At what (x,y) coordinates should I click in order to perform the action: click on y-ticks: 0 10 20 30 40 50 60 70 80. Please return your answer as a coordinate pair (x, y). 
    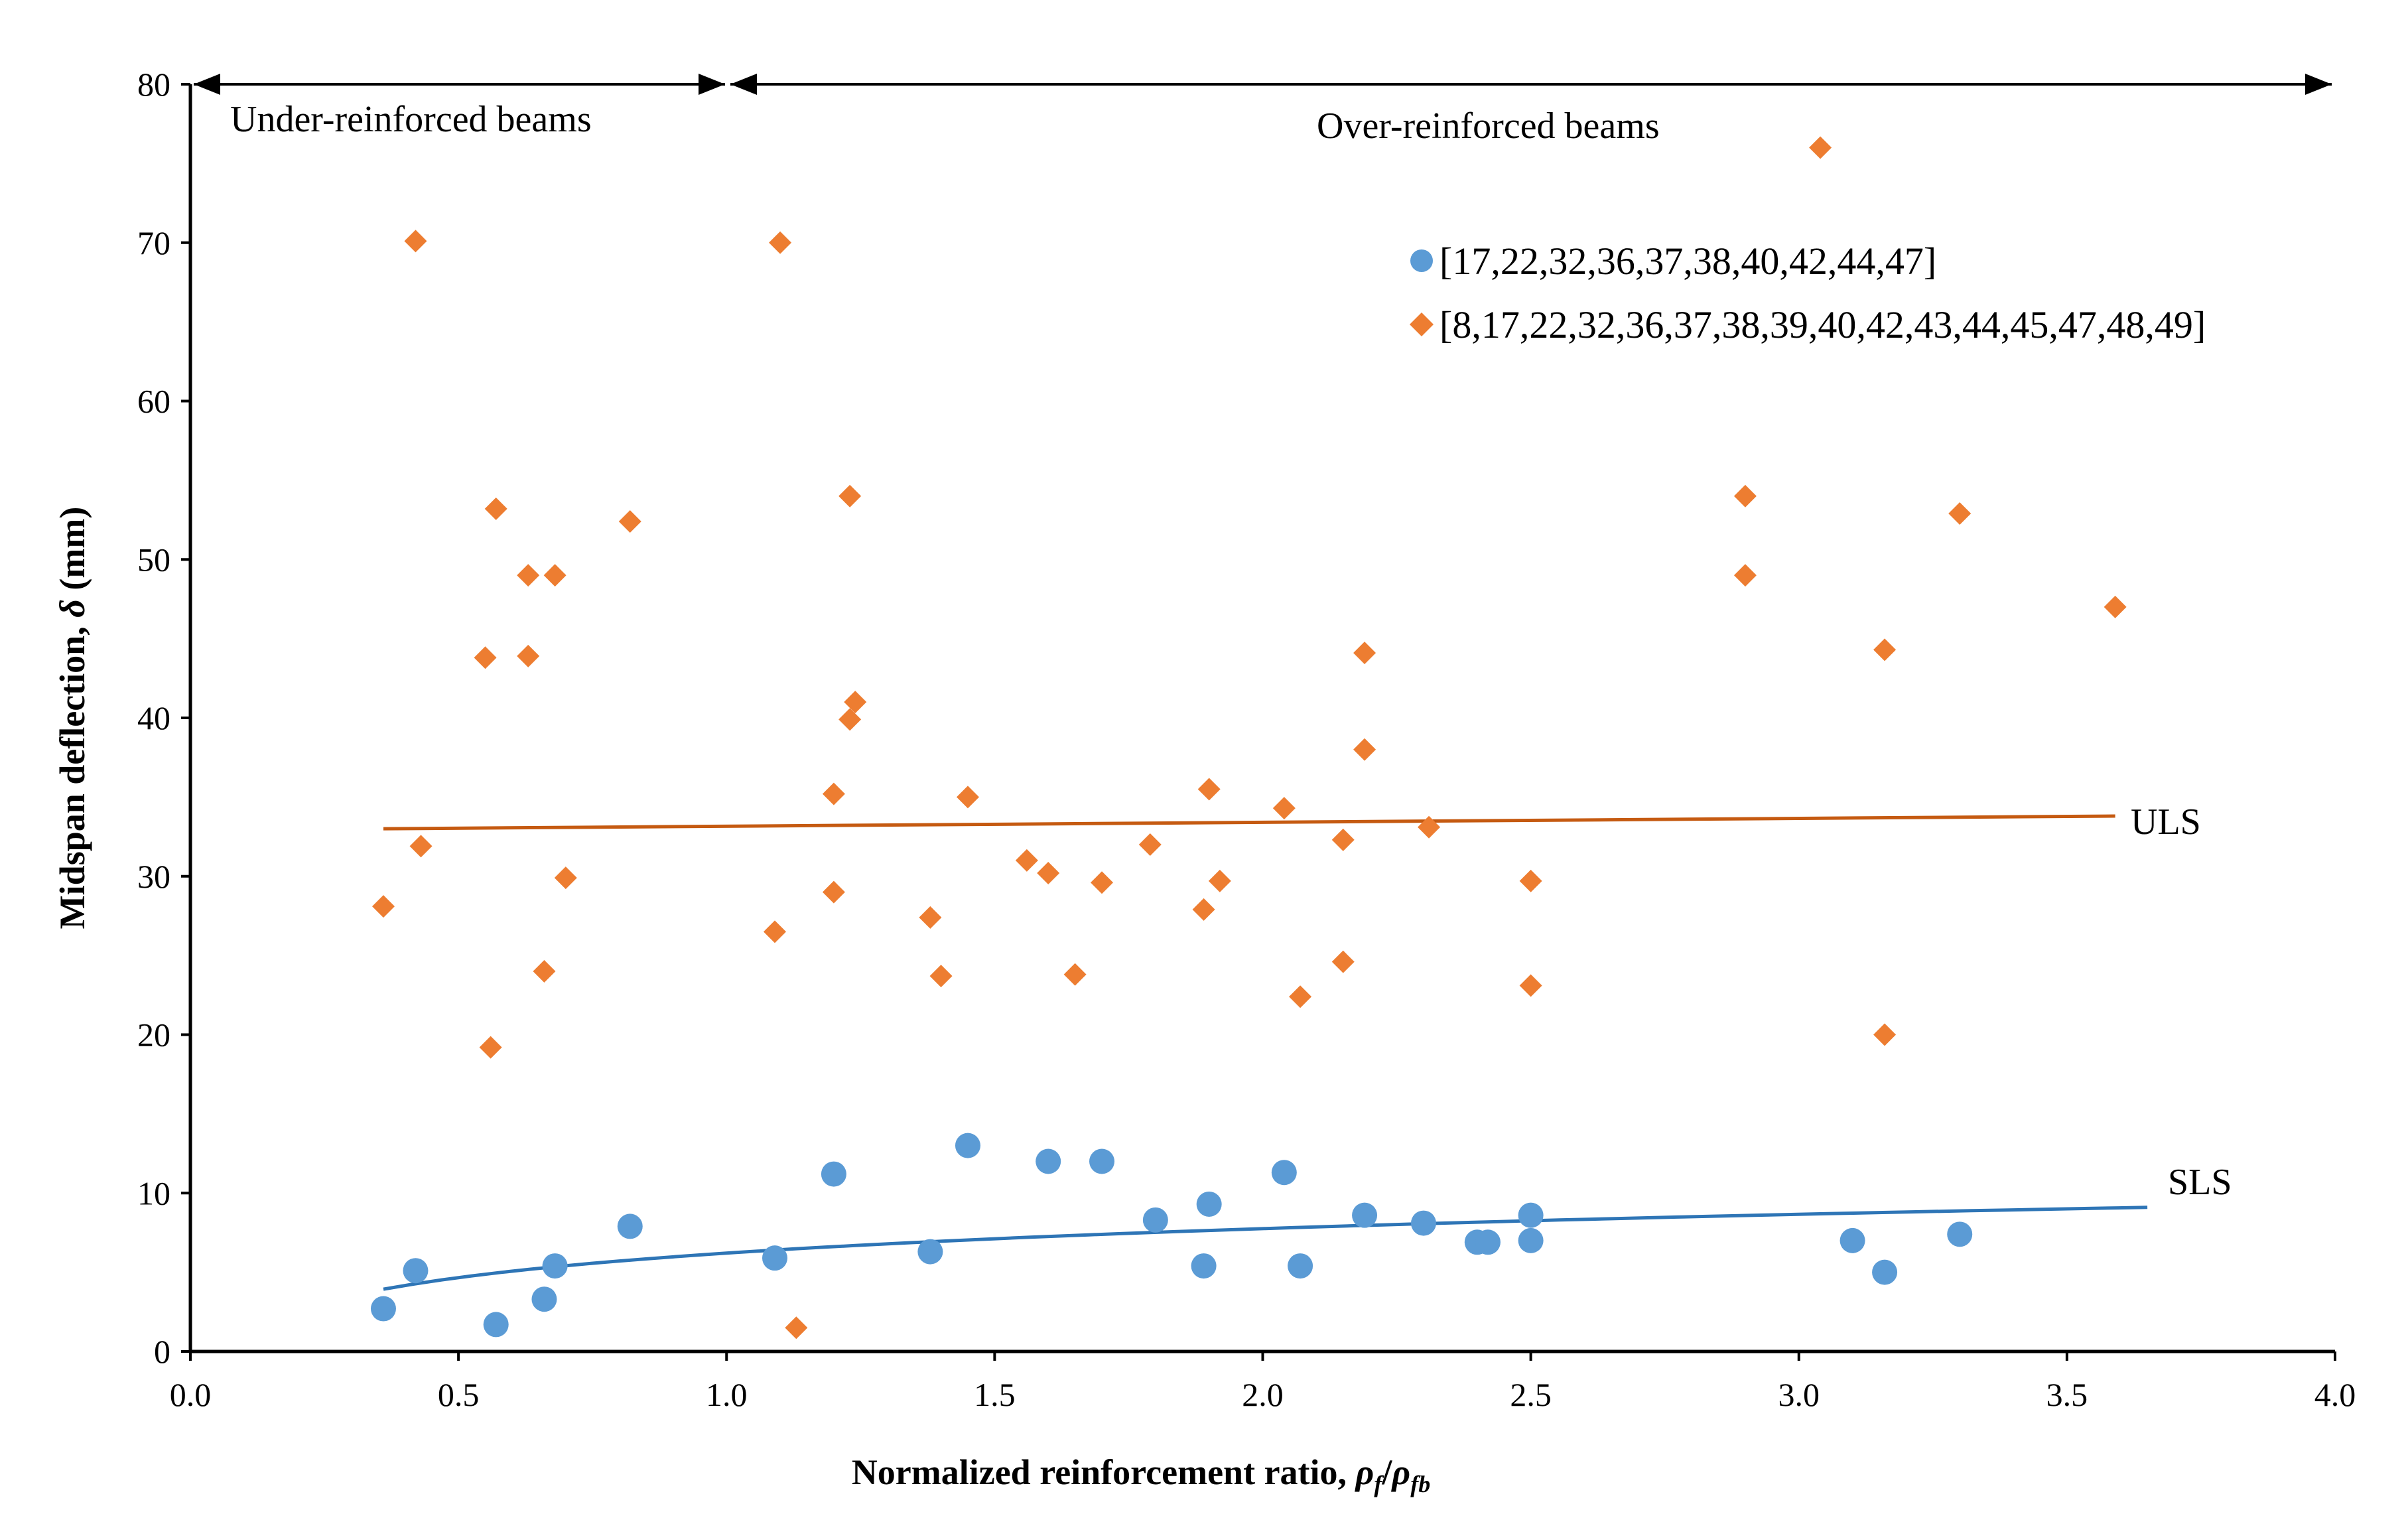
    Looking at the image, I should click on (163, 718).